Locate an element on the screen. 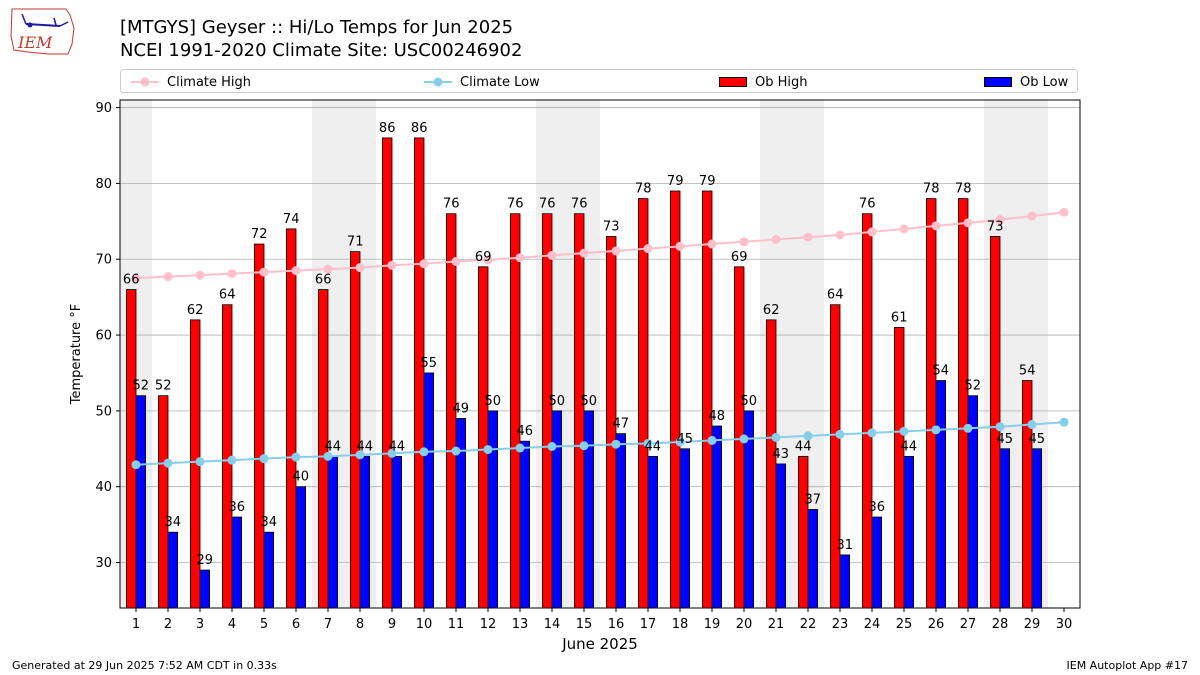  legend-item-climate-high: Climate High is located at coordinates (191, 82).